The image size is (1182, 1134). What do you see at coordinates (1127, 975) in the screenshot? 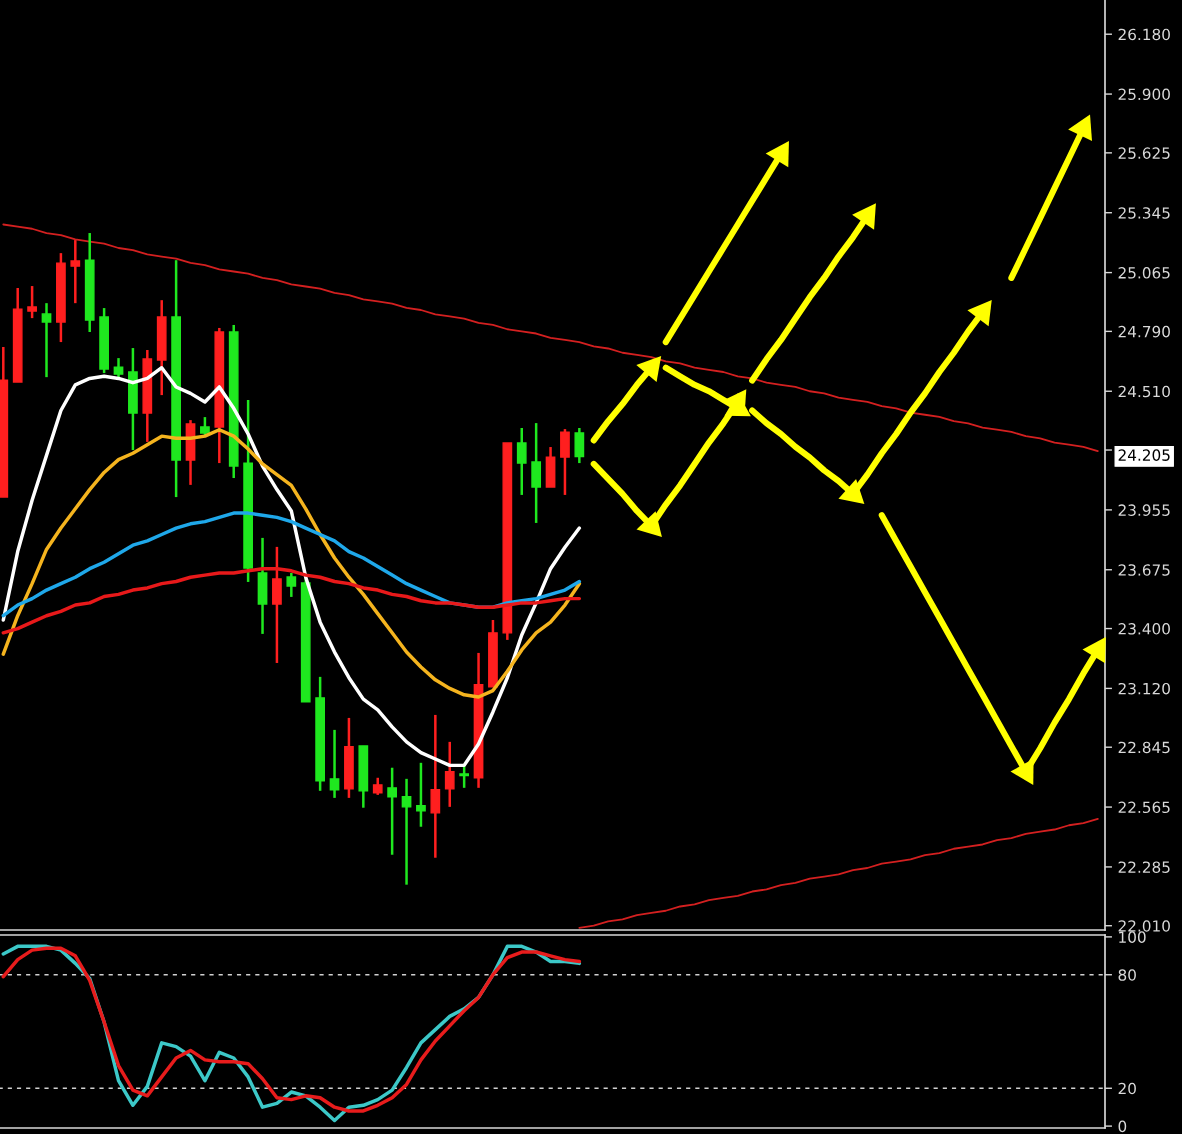
I see `y-tick-label: 80` at bounding box center [1127, 975].